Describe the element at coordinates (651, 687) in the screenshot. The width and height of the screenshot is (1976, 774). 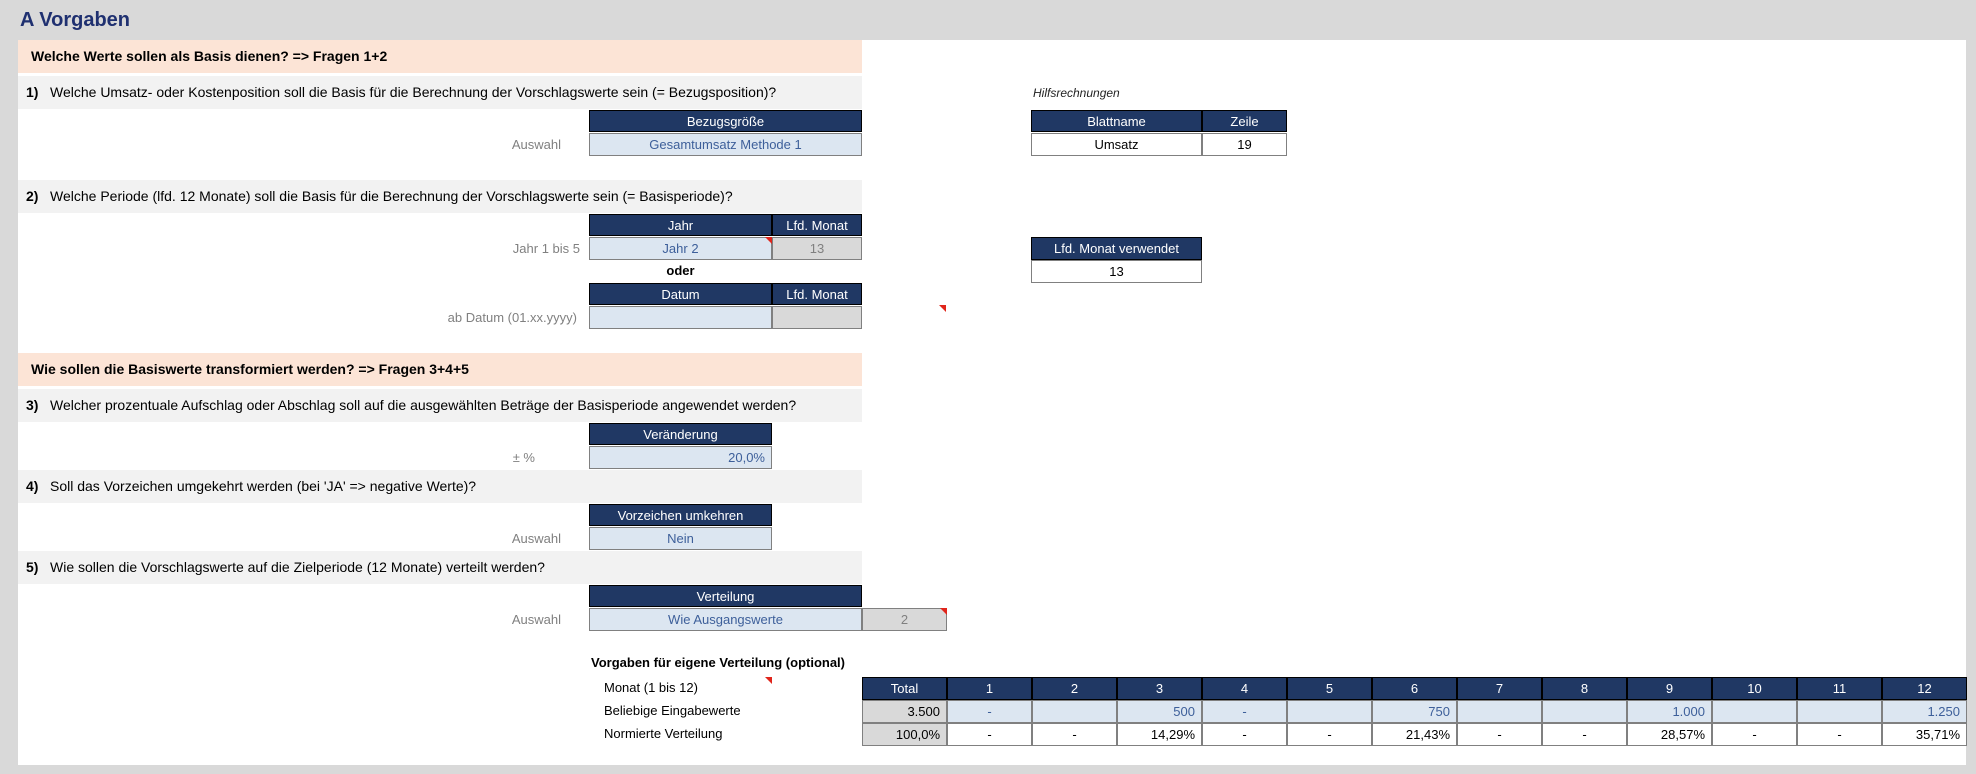
I see `row-label-monat: Monat (1 bis 12)` at that location.